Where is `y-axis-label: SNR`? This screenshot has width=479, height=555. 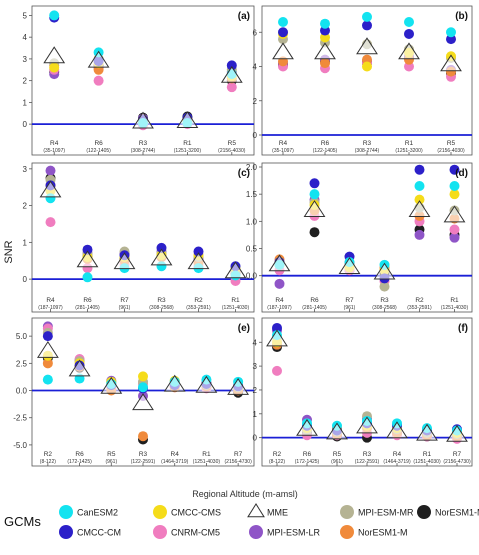
y-axis-label: SNR is located at coordinates (9, 251).